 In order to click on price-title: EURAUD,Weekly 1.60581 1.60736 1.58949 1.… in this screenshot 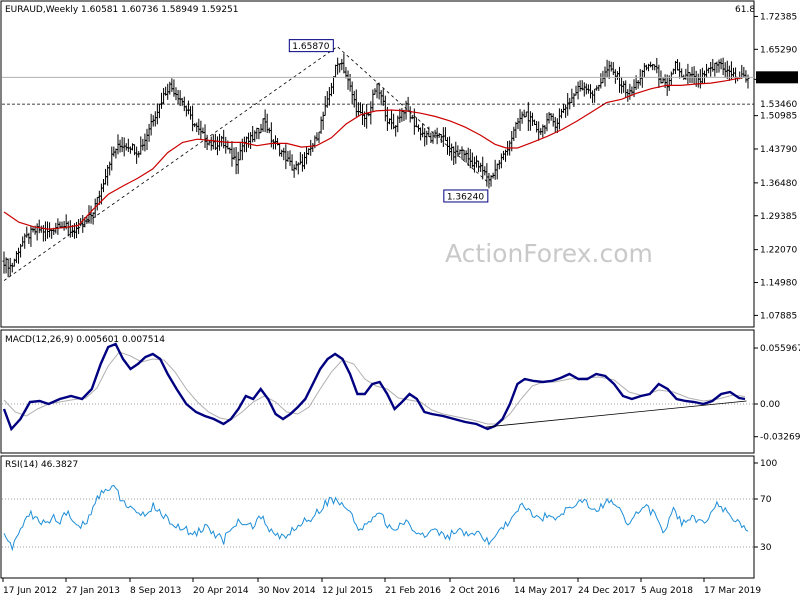, I will do `click(122, 10)`.